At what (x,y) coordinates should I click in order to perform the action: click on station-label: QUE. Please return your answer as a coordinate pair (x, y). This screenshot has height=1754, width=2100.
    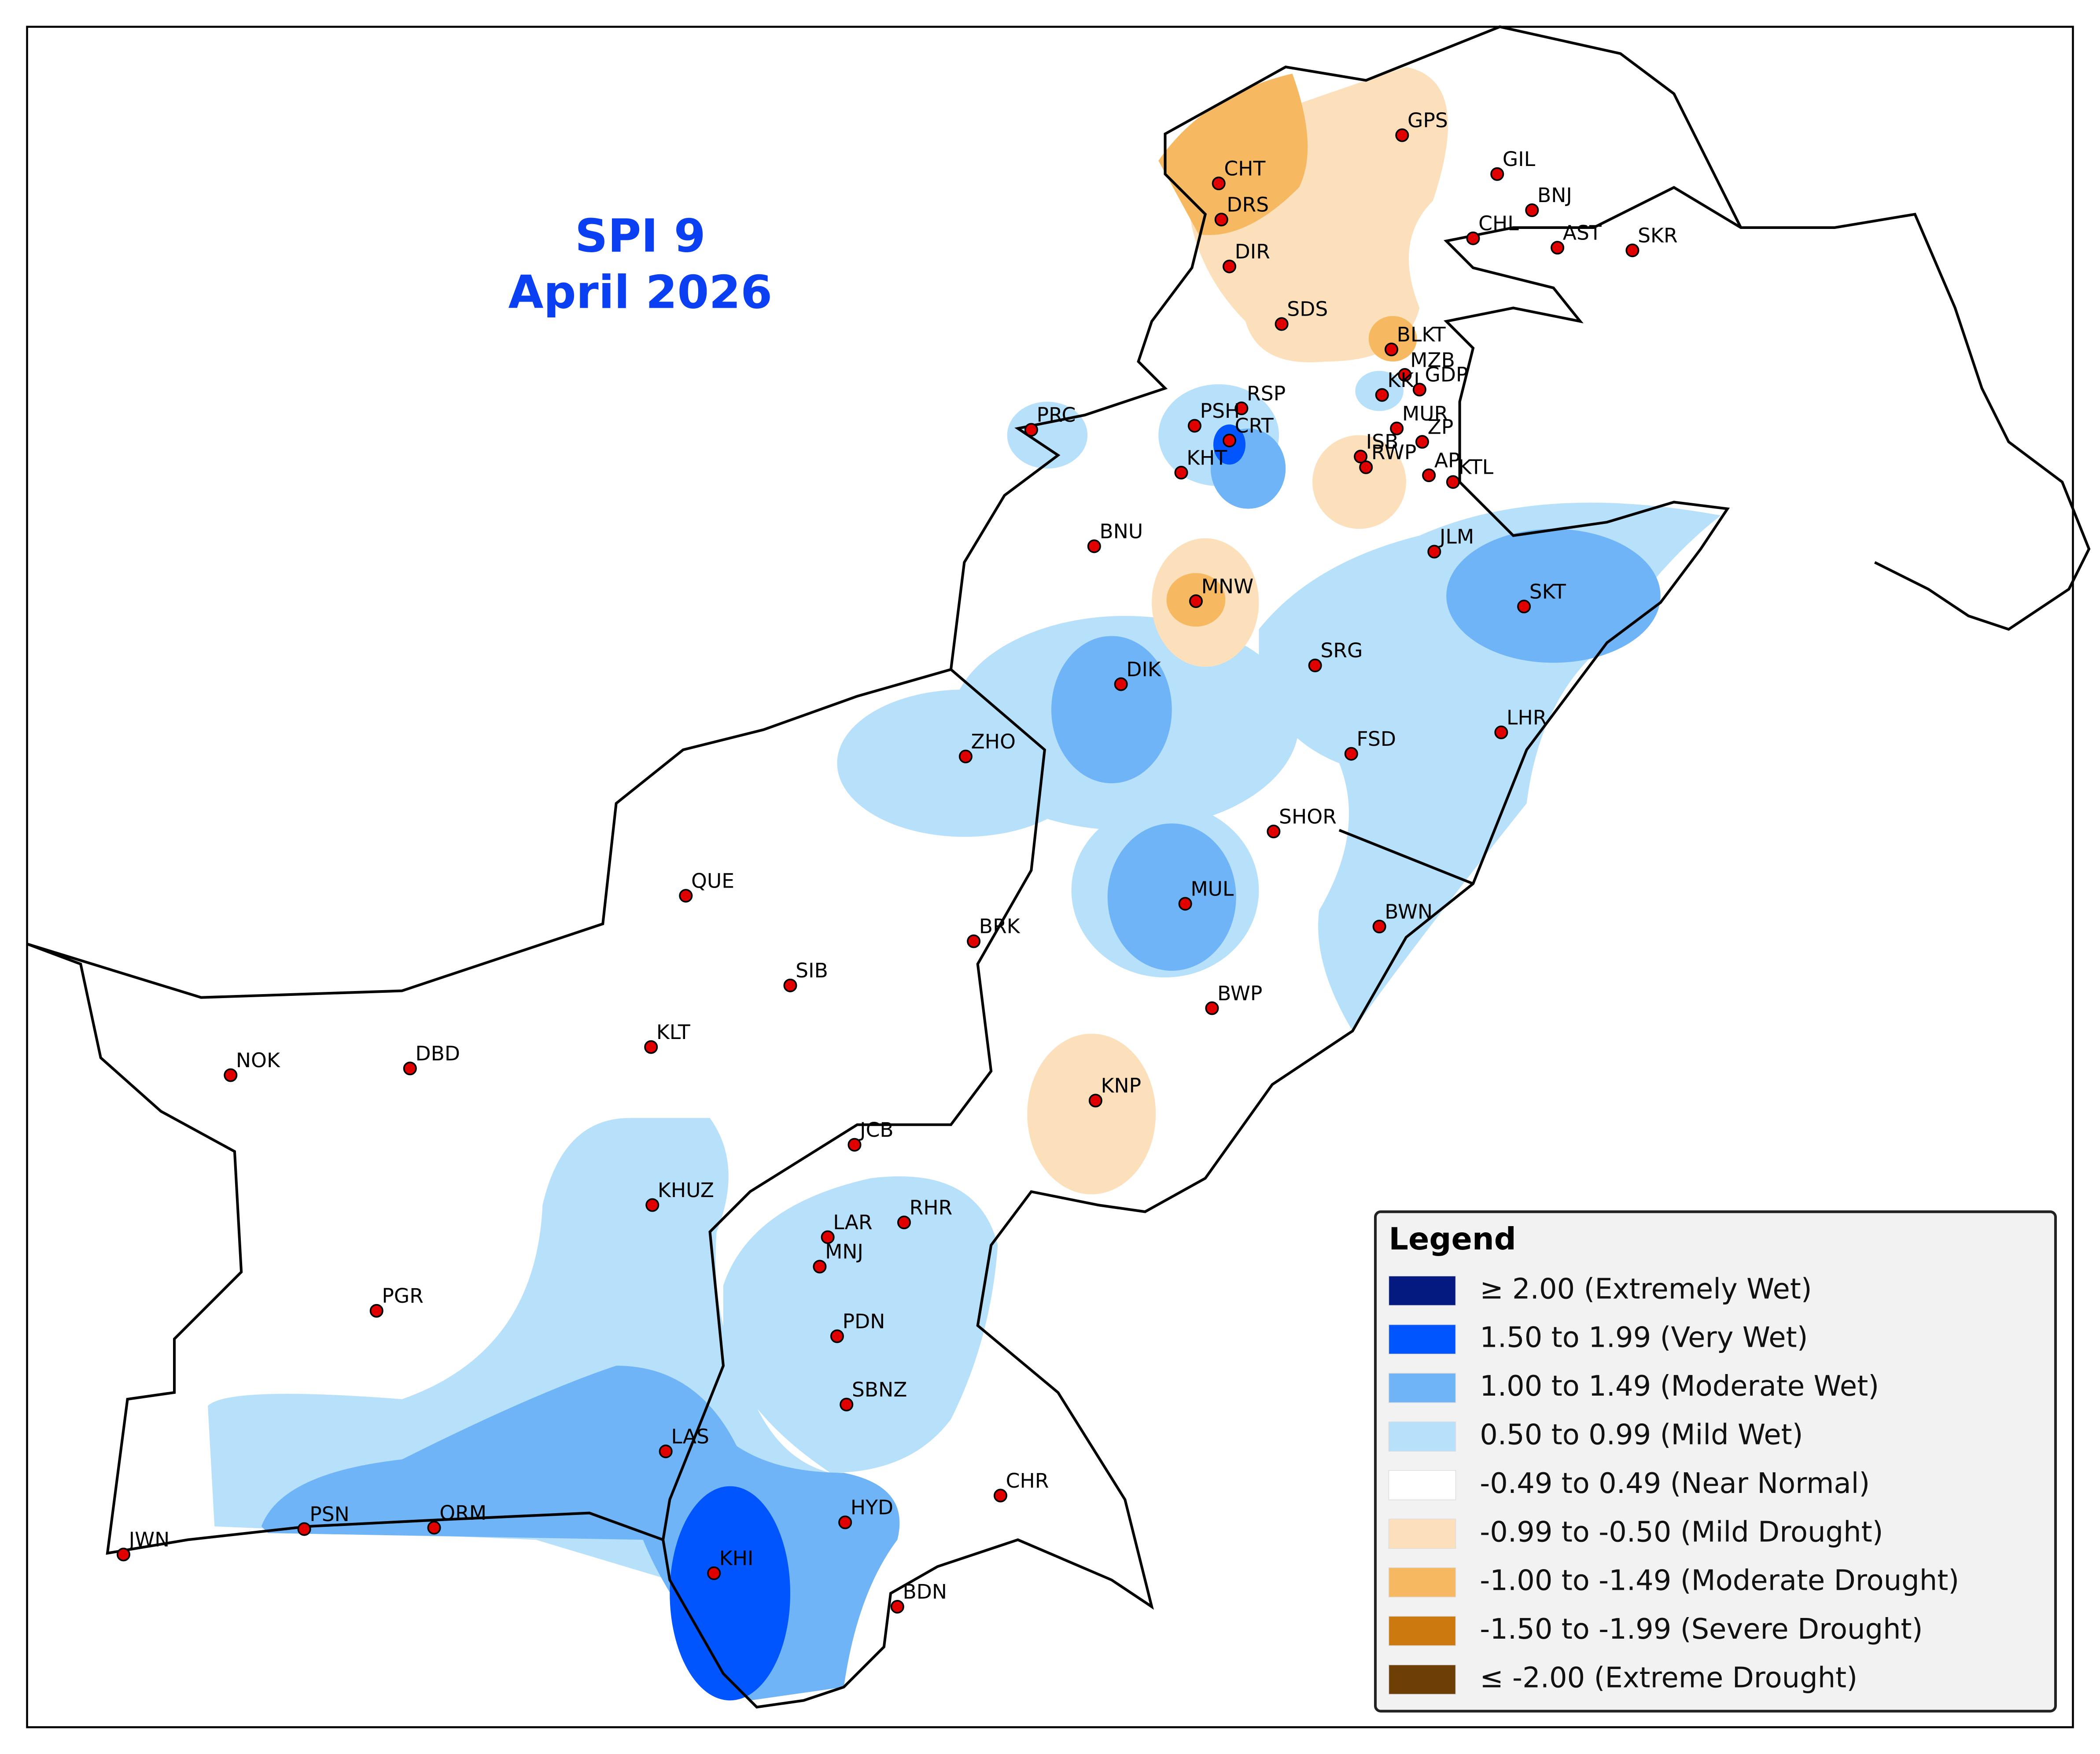
    Looking at the image, I should click on (712, 880).